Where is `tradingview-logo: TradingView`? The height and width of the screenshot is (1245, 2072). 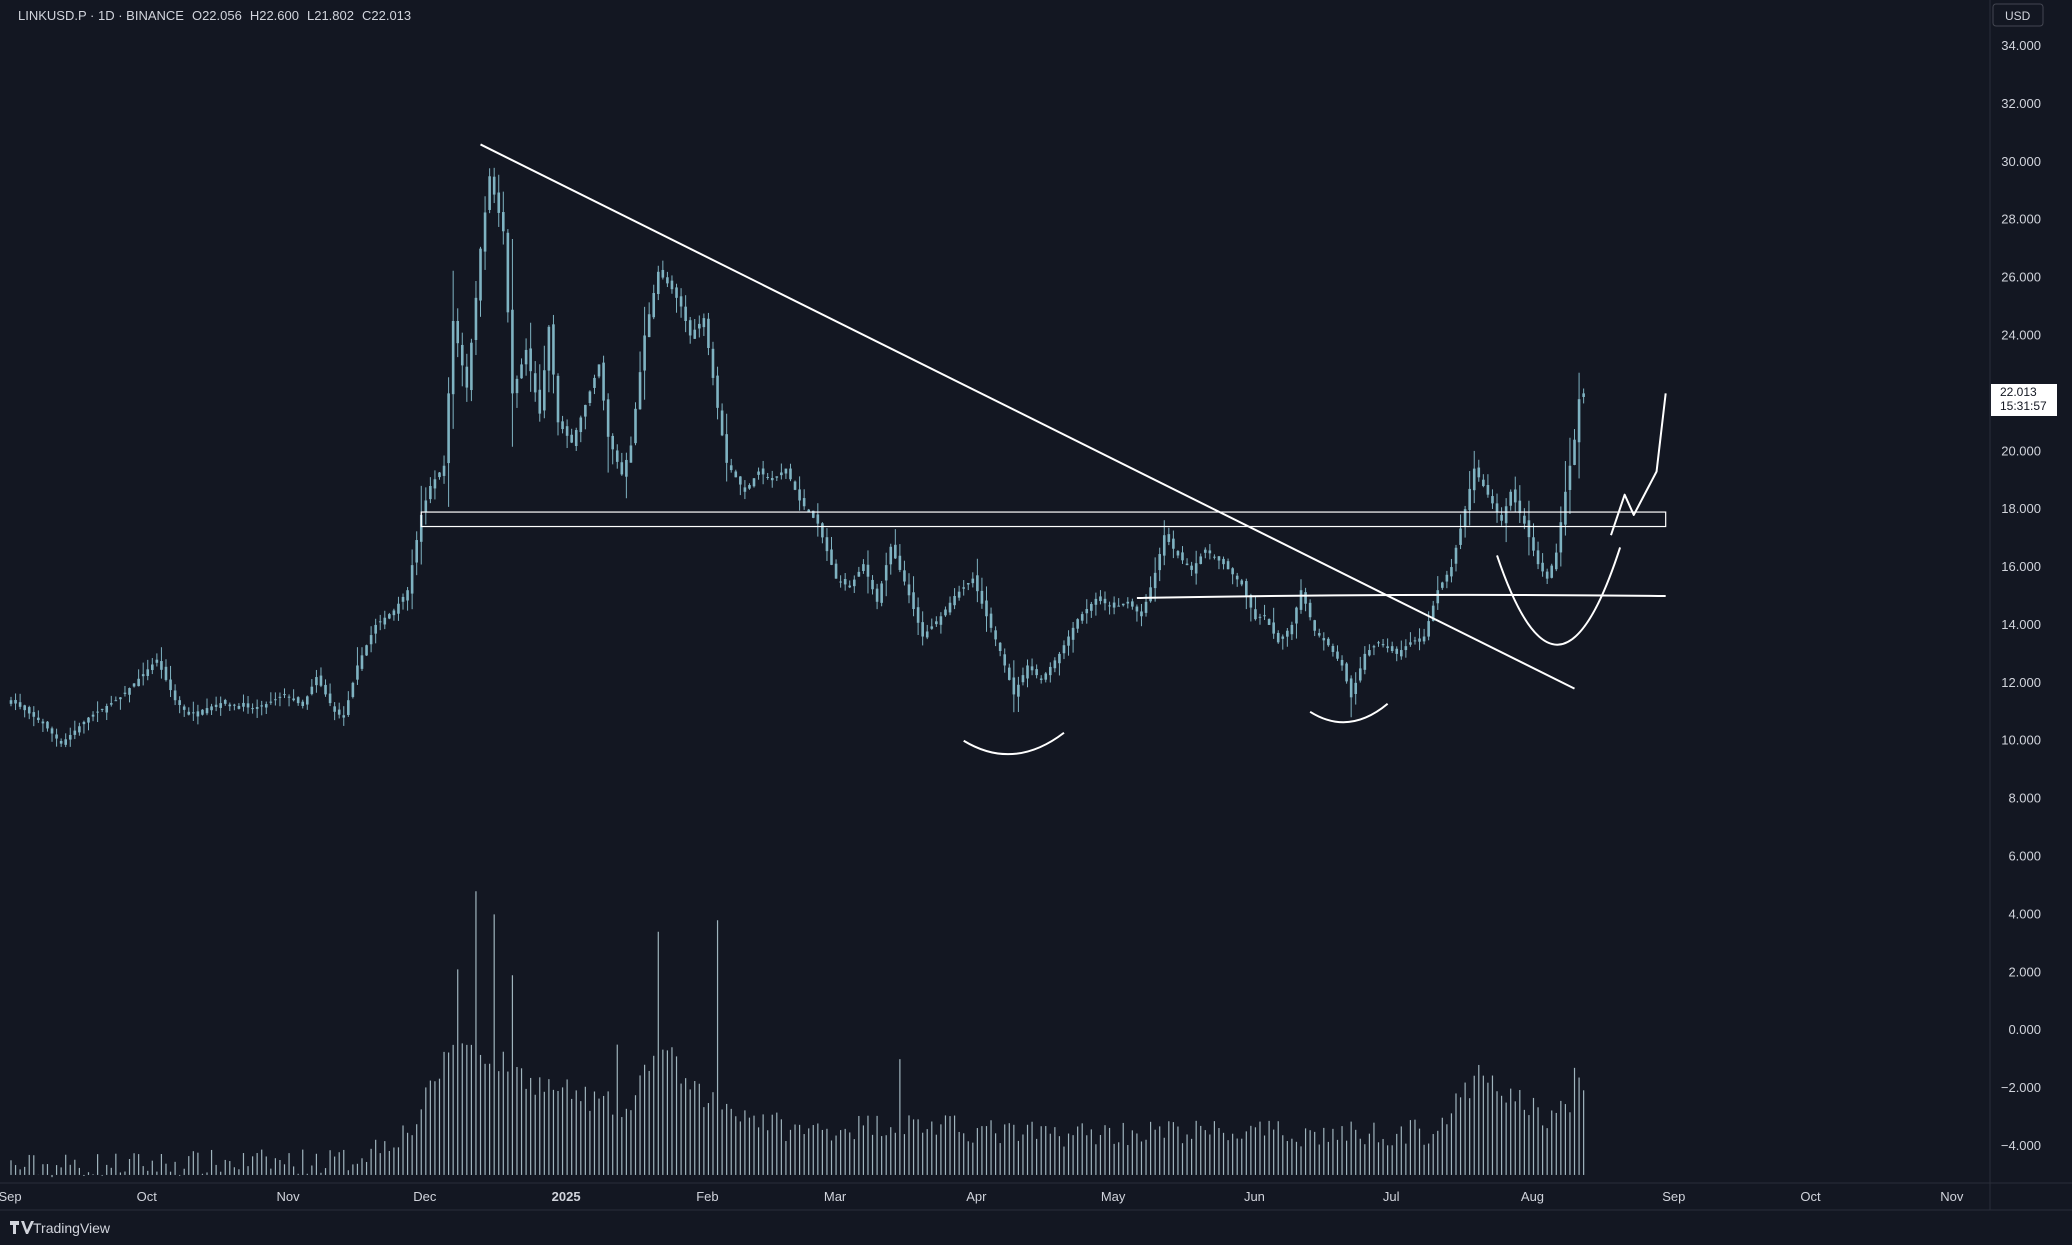
tradingview-logo: TradingView is located at coordinates (60, 1228).